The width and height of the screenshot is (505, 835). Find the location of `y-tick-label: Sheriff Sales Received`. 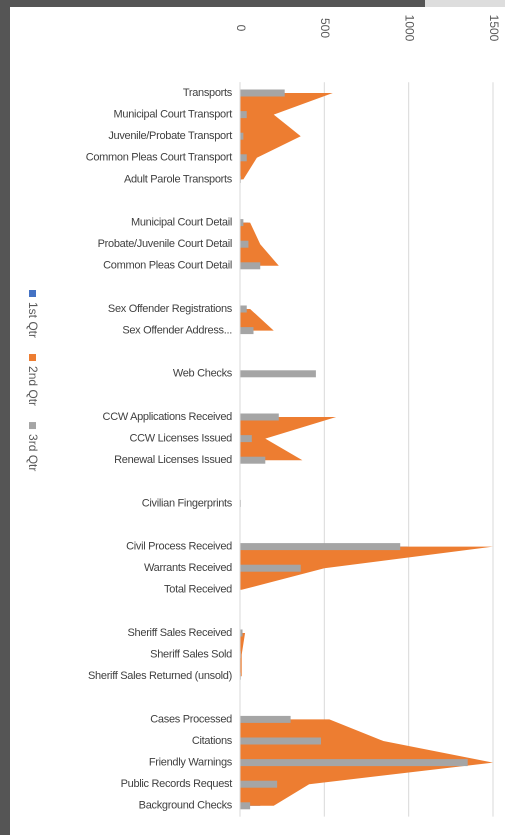

y-tick-label: Sheriff Sales Received is located at coordinates (180, 633).